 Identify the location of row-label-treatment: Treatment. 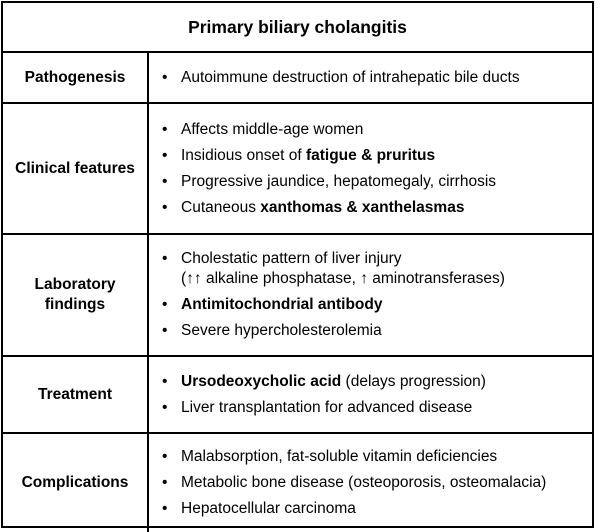
(76, 394).